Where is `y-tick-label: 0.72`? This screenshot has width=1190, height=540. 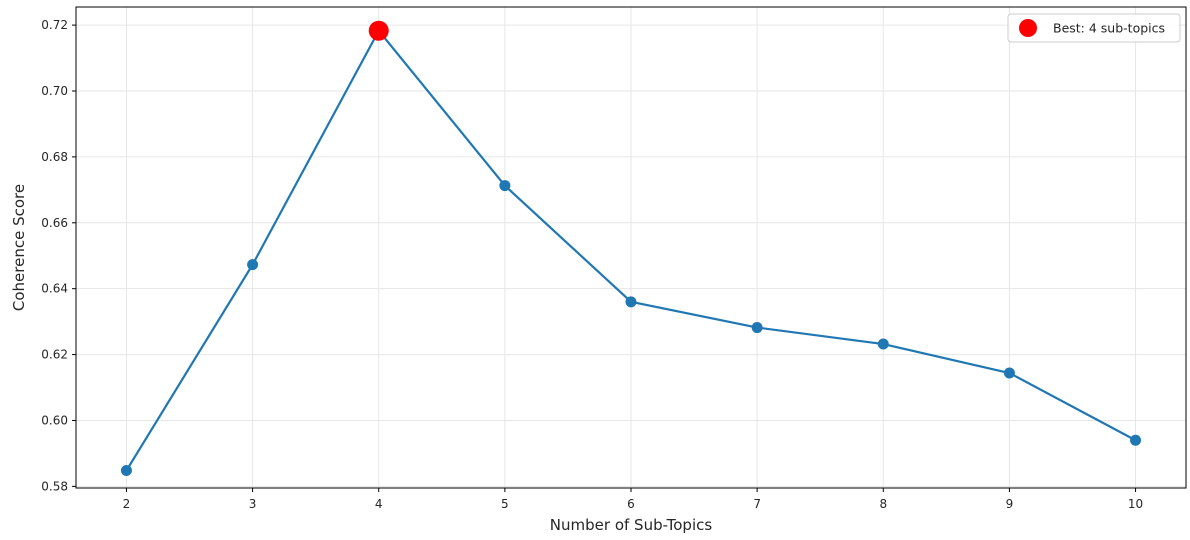 y-tick-label: 0.72 is located at coordinates (54, 25).